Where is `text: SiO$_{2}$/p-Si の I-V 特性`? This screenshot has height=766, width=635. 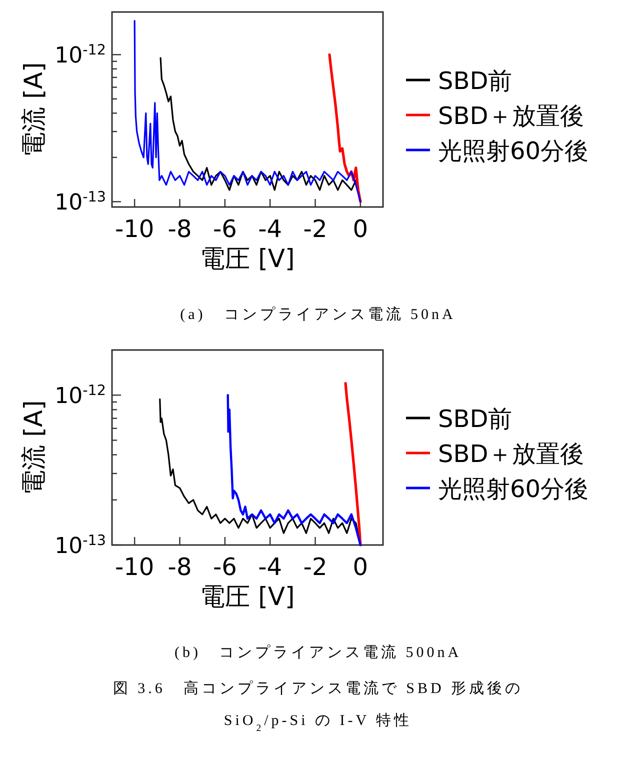 text: SiO$_{2}$/p-Si の I-V 特性 is located at coordinates (318, 723).